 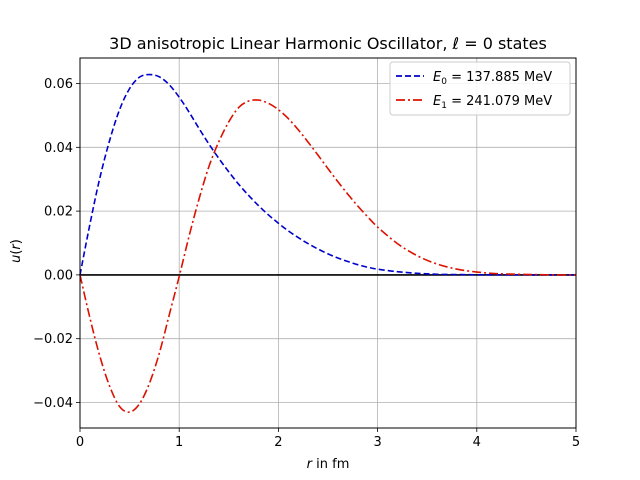 I want to click on y-tick-label-0: −0.04, so click(x=53, y=403).